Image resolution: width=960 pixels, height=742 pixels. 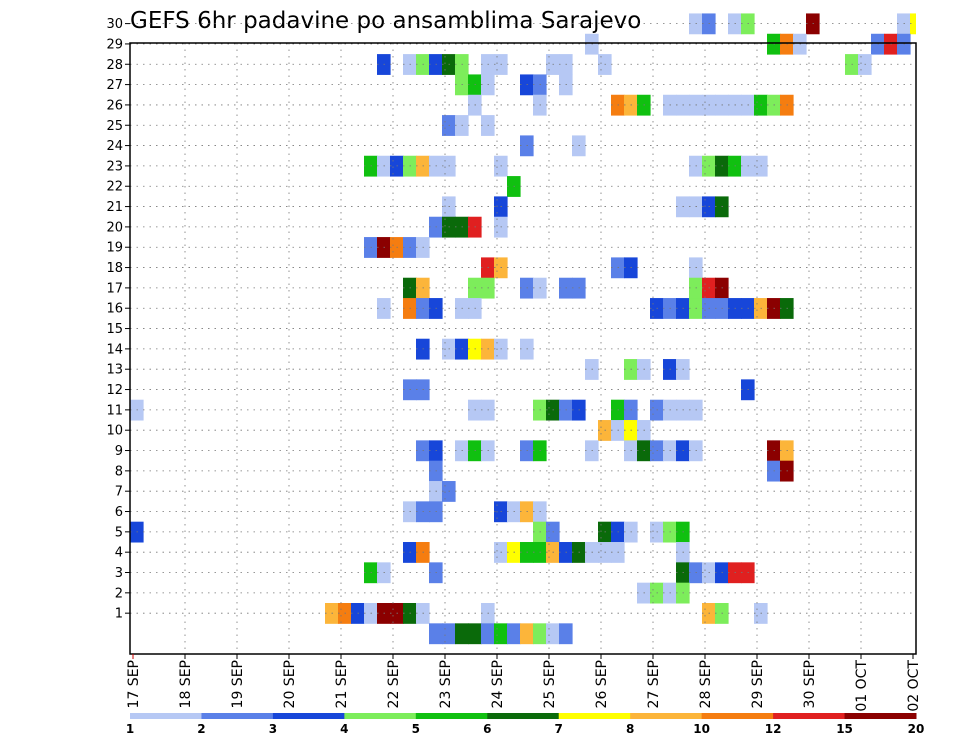 What do you see at coordinates (114, 187) in the screenshot?
I see `y-tick-label: 22` at bounding box center [114, 187].